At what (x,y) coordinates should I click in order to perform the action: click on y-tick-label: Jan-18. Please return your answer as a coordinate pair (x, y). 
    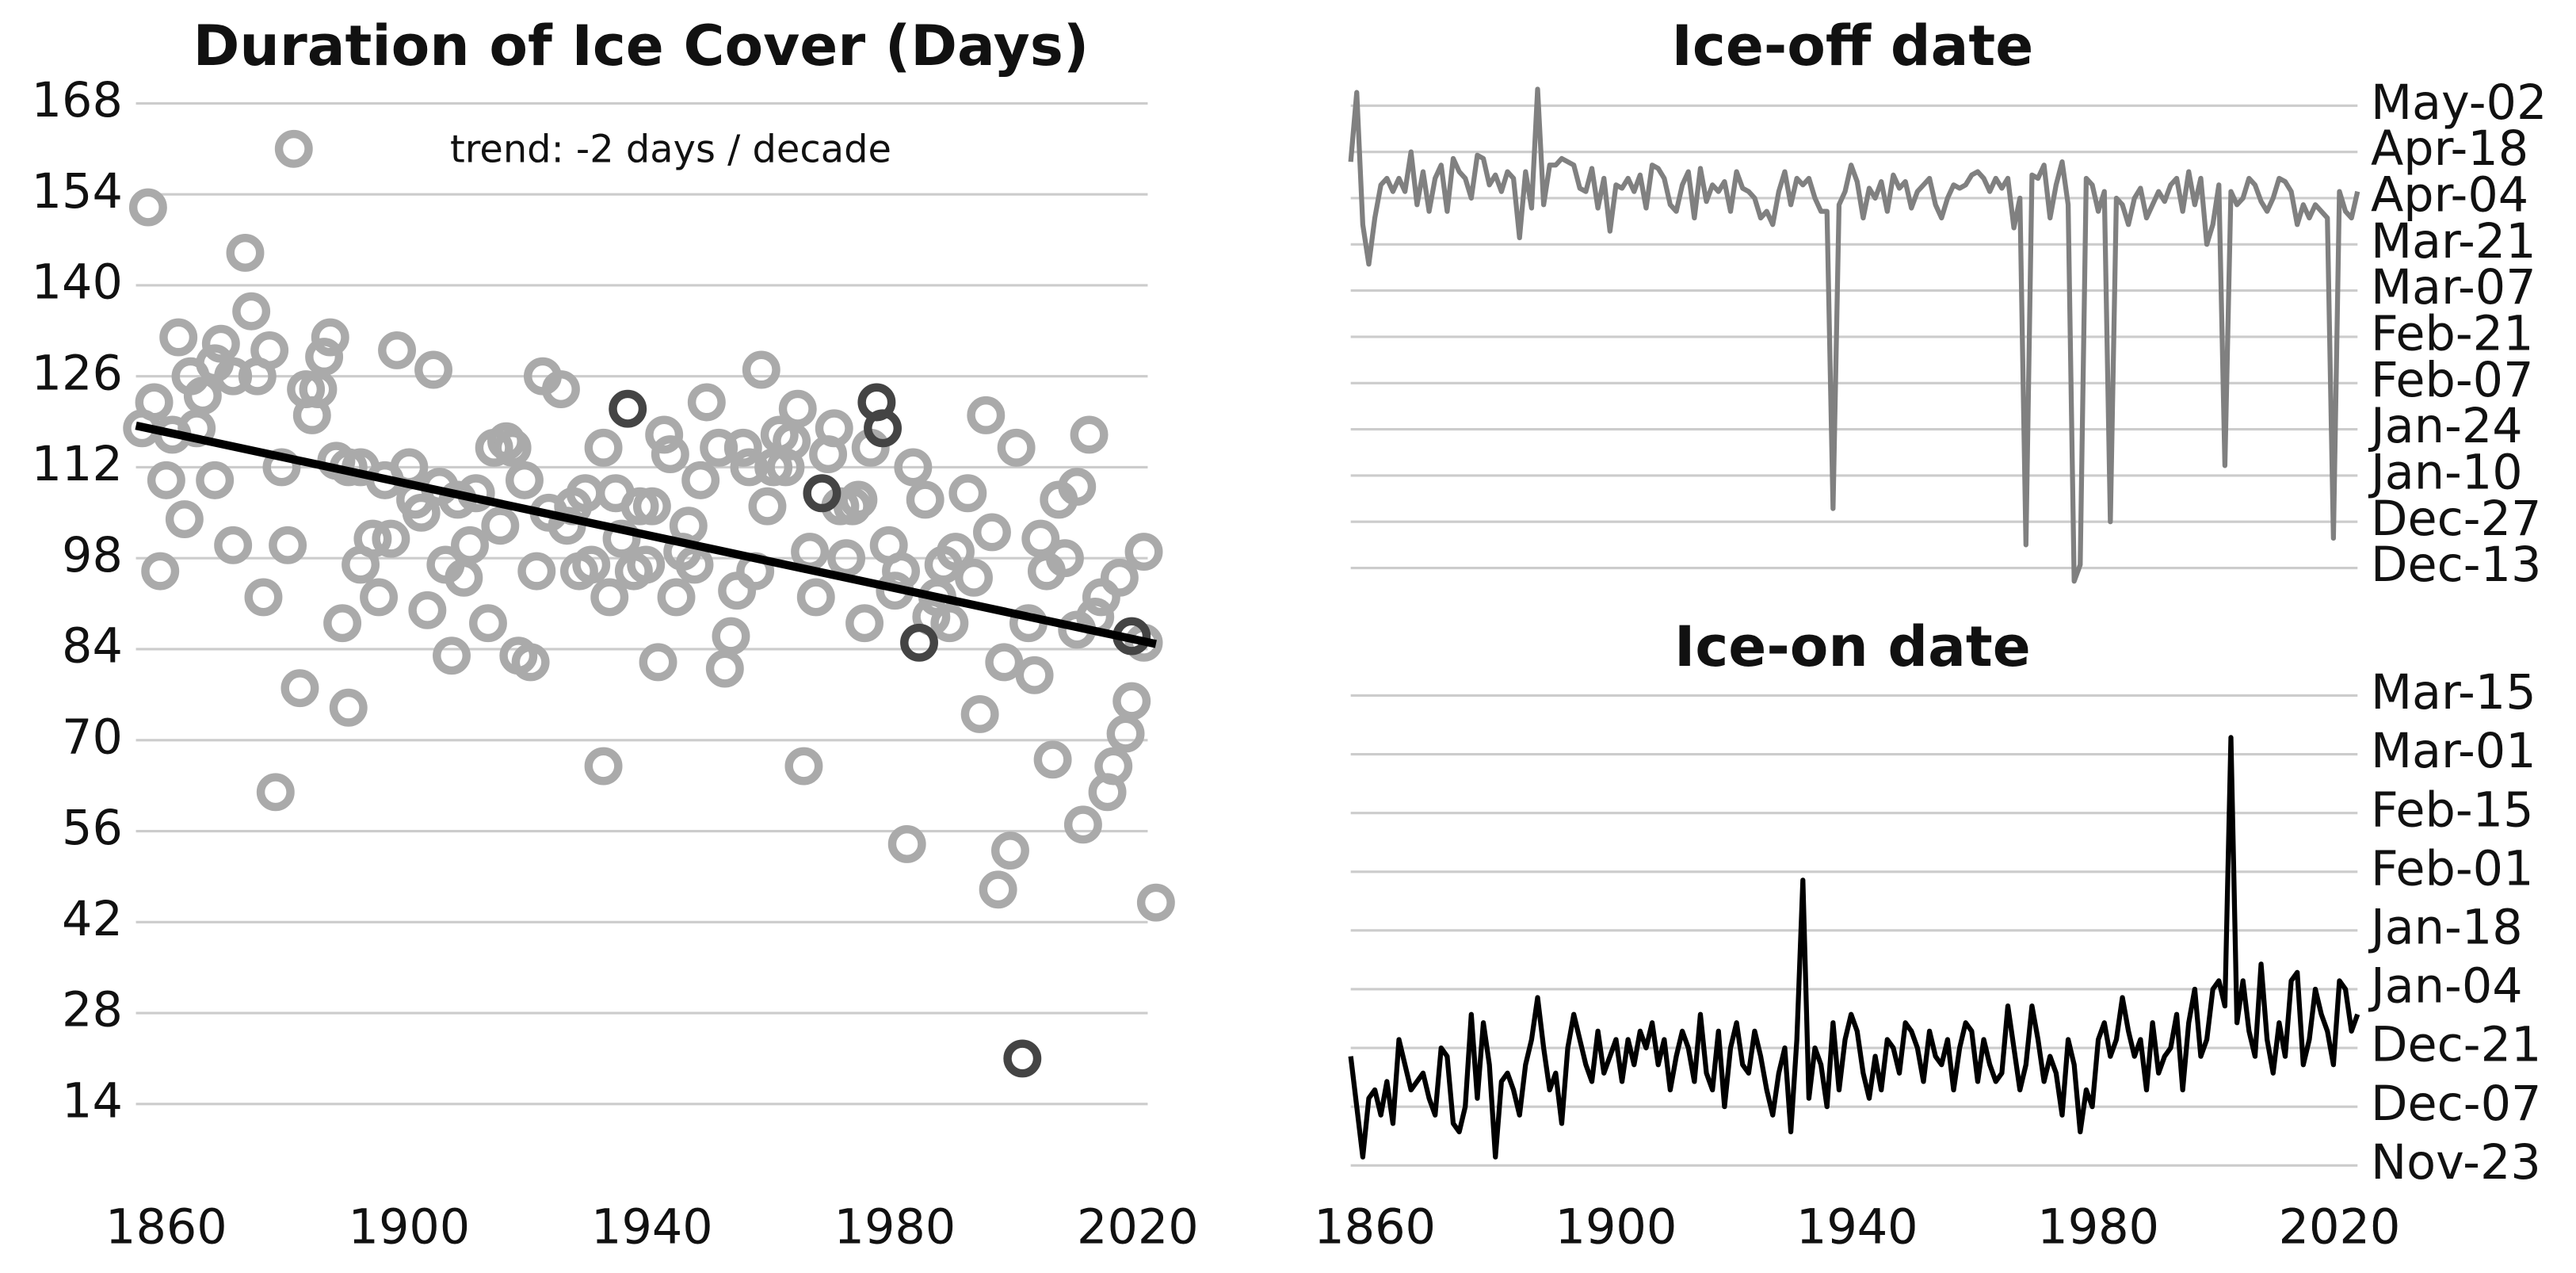
    Looking at the image, I should click on (2445, 927).